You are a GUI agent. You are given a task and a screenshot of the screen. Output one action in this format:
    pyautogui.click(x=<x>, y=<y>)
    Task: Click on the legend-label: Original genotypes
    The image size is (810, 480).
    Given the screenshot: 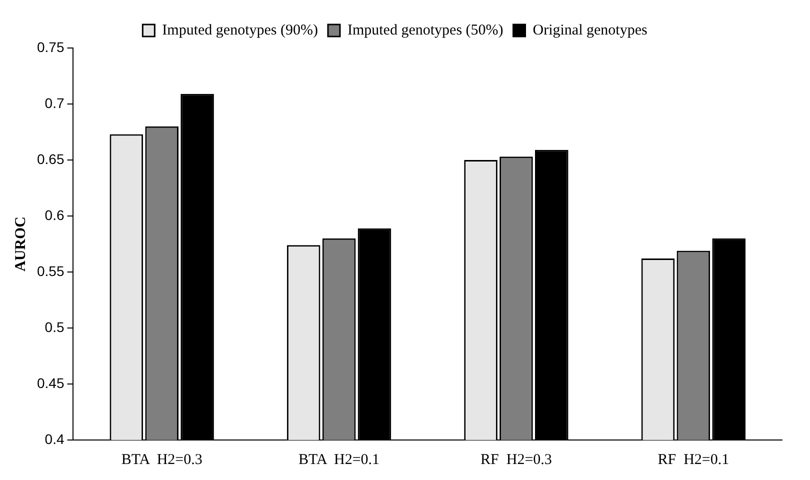 What is the action you would take?
    pyautogui.click(x=590, y=30)
    